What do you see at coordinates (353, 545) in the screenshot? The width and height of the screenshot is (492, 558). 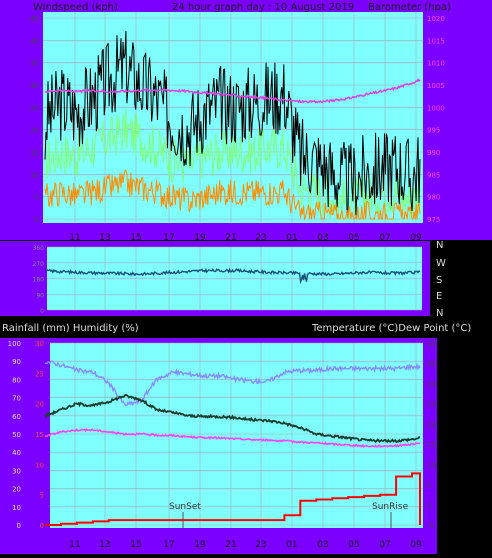 I see `temp-x-tick-label: 05` at bounding box center [353, 545].